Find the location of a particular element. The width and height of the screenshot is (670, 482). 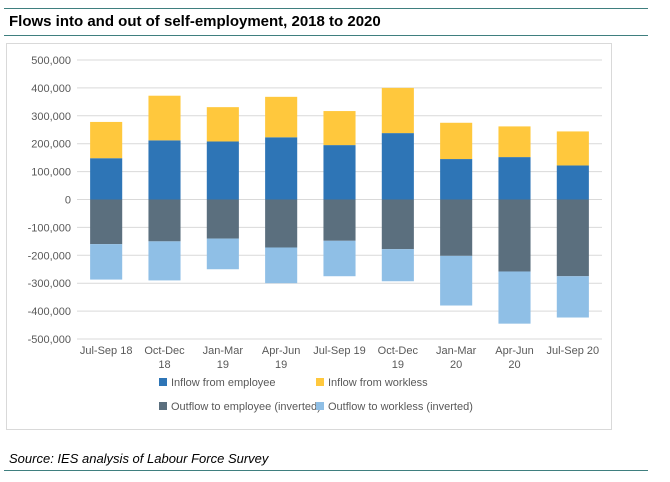

y-tick-label: 200,000 is located at coordinates (51, 145).